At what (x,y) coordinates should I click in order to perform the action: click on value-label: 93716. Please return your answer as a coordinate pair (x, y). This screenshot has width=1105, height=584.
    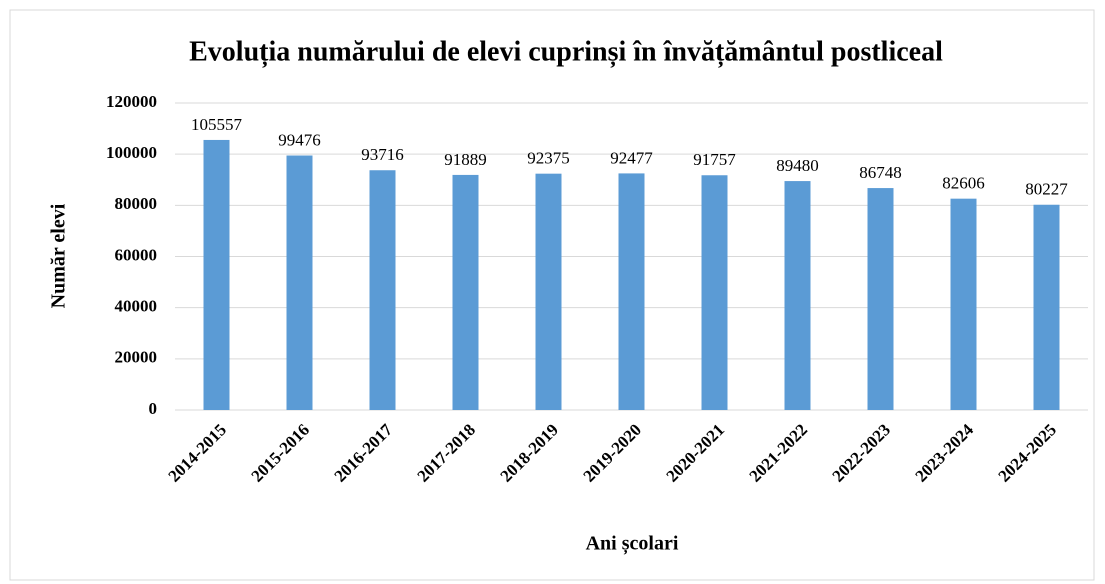
    Looking at the image, I should click on (382, 154).